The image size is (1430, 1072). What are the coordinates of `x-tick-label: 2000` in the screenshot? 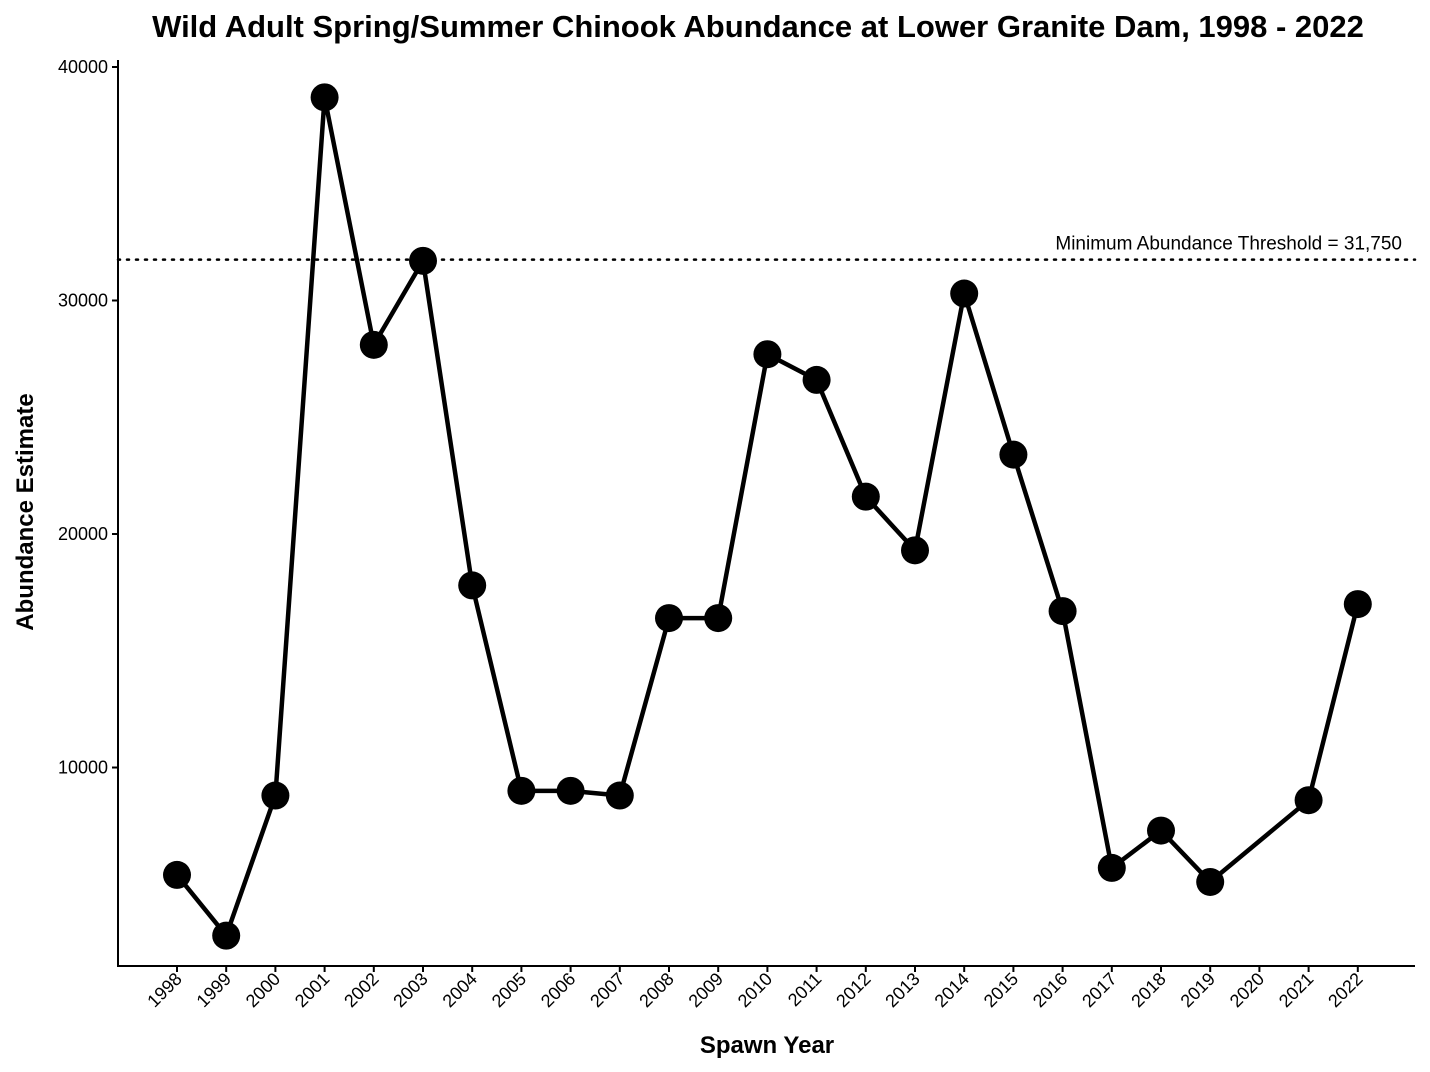 It's located at (263, 990).